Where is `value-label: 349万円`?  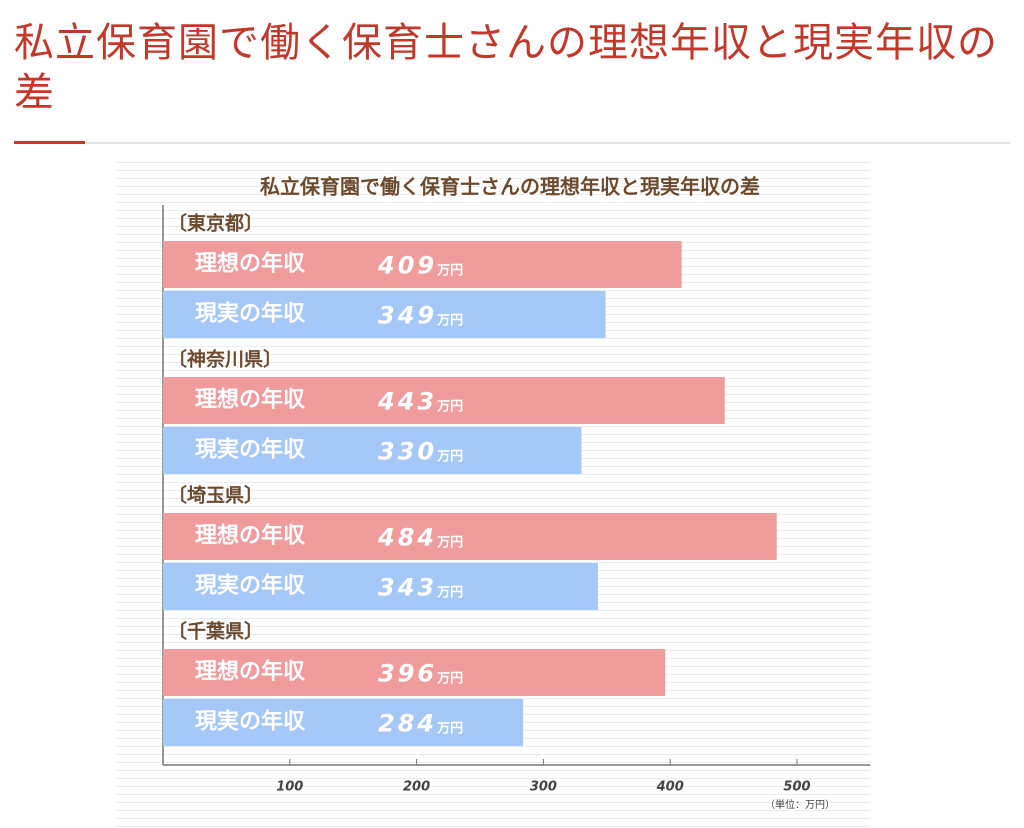
value-label: 349万円 is located at coordinates (420, 316).